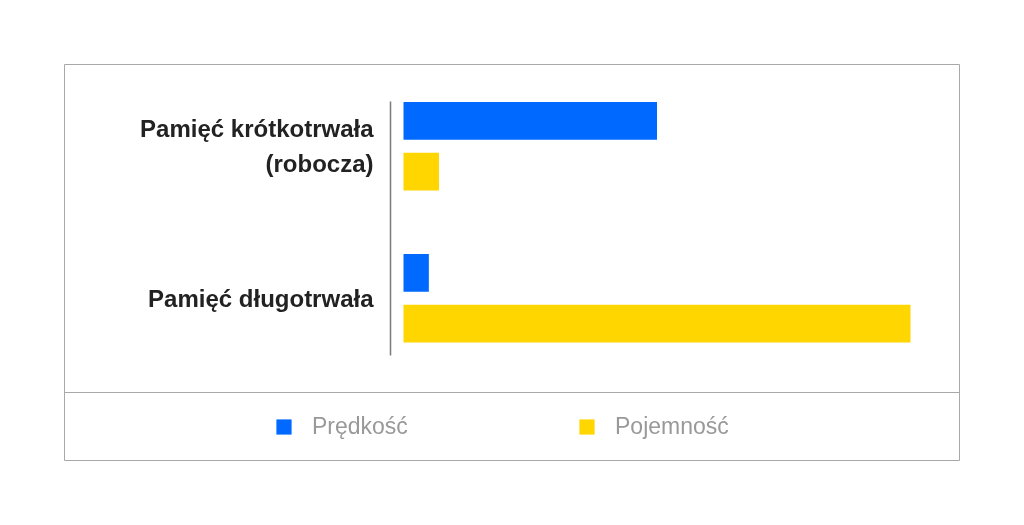 This screenshot has width=1024, height=525. I want to click on y-tick-label: Pamięć krótkotrwała (robocza), so click(257, 146).